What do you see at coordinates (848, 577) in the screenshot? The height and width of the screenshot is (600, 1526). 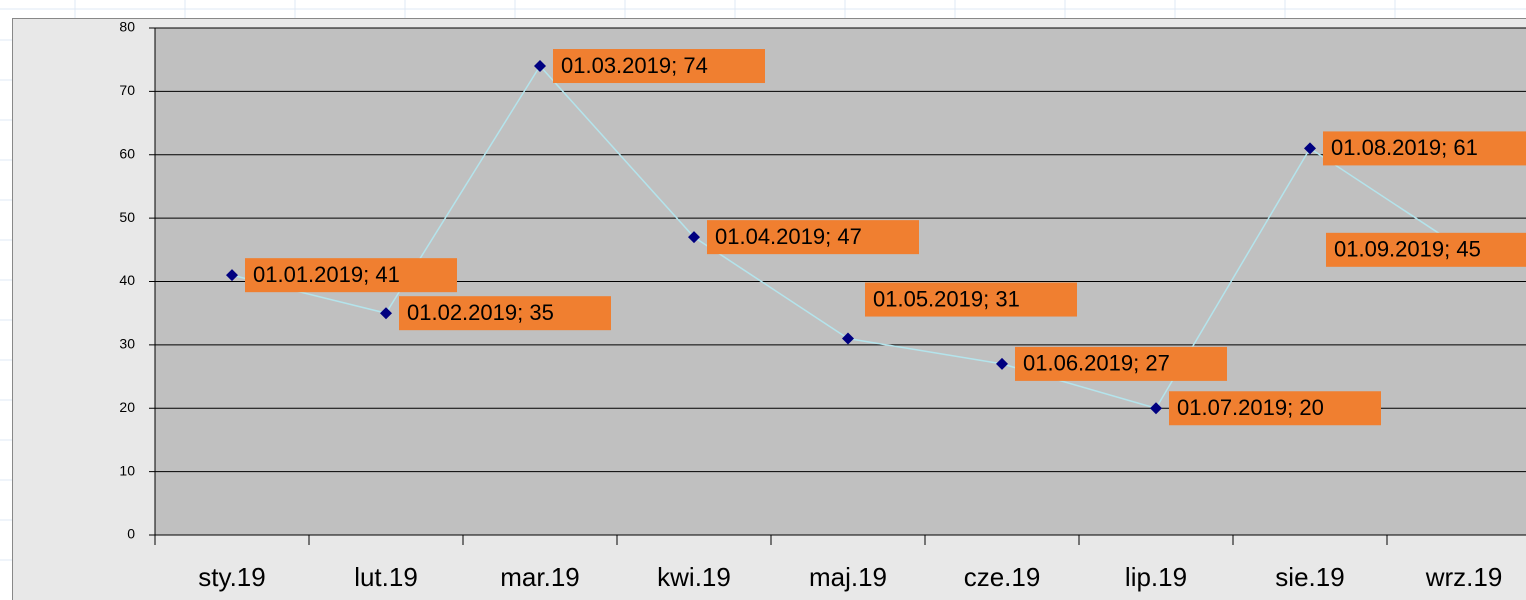 I see `x-tick-label: maj.19` at bounding box center [848, 577].